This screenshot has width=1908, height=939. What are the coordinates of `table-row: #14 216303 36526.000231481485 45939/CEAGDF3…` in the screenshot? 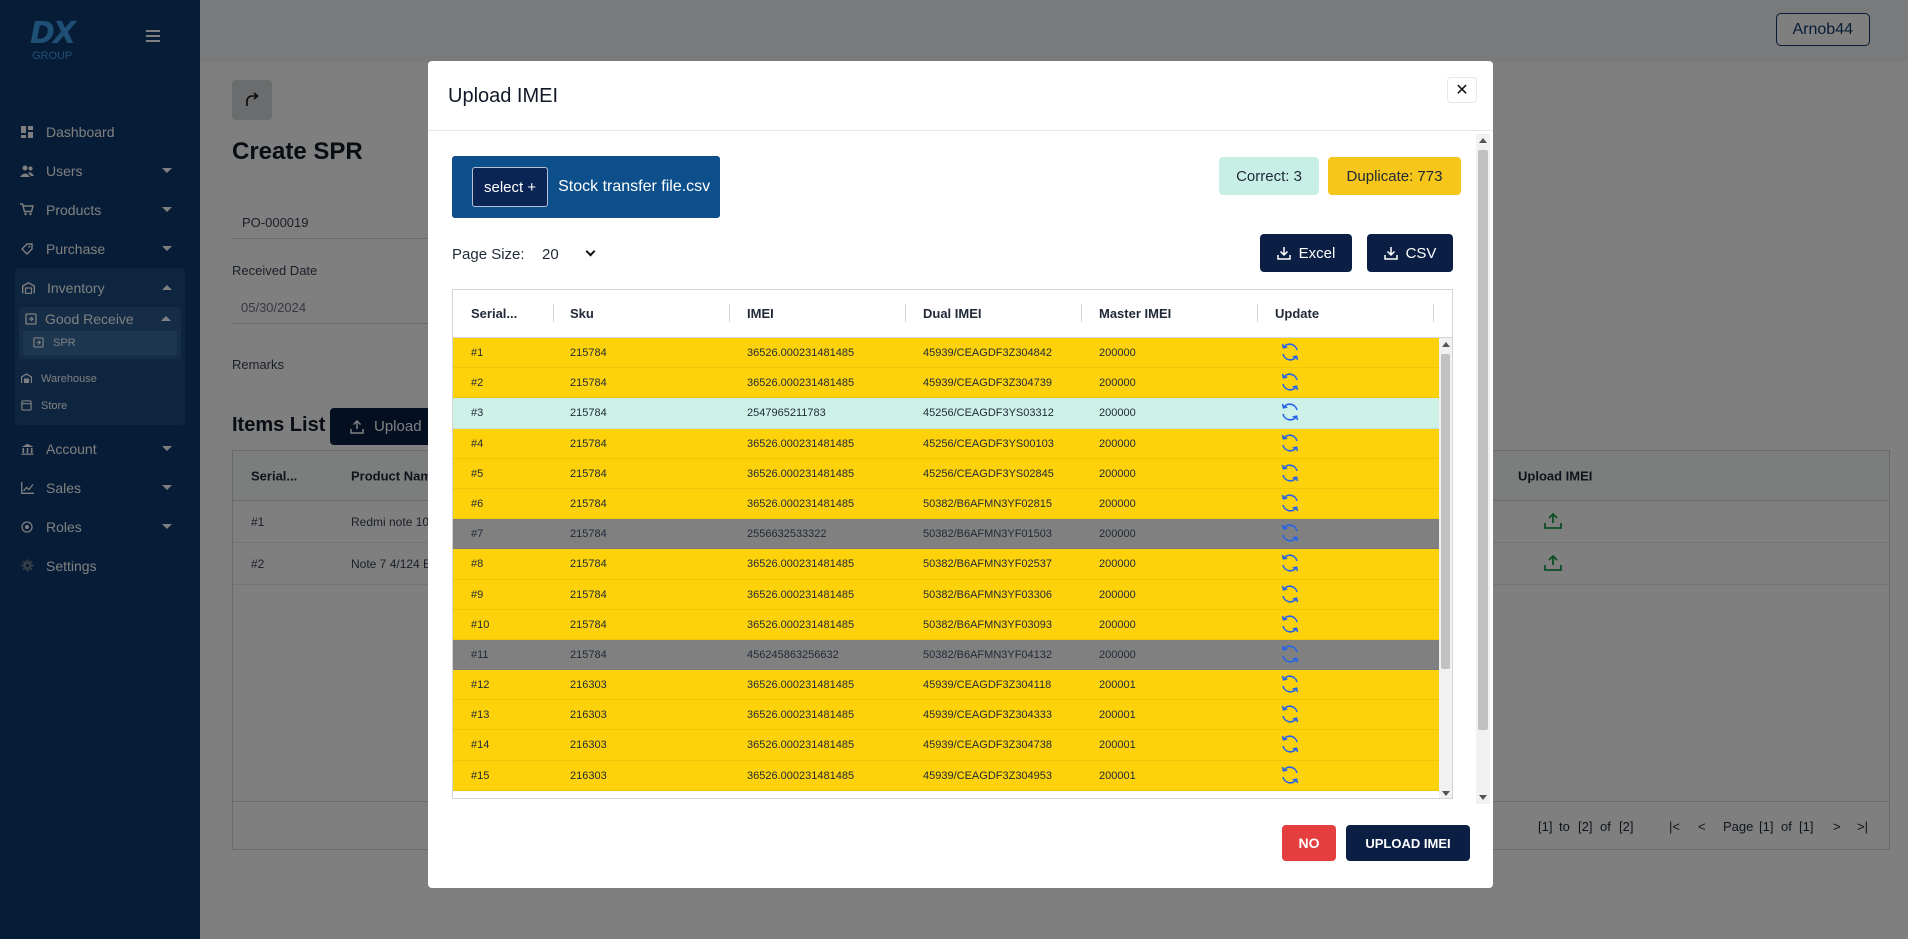 It's located at (952, 745).